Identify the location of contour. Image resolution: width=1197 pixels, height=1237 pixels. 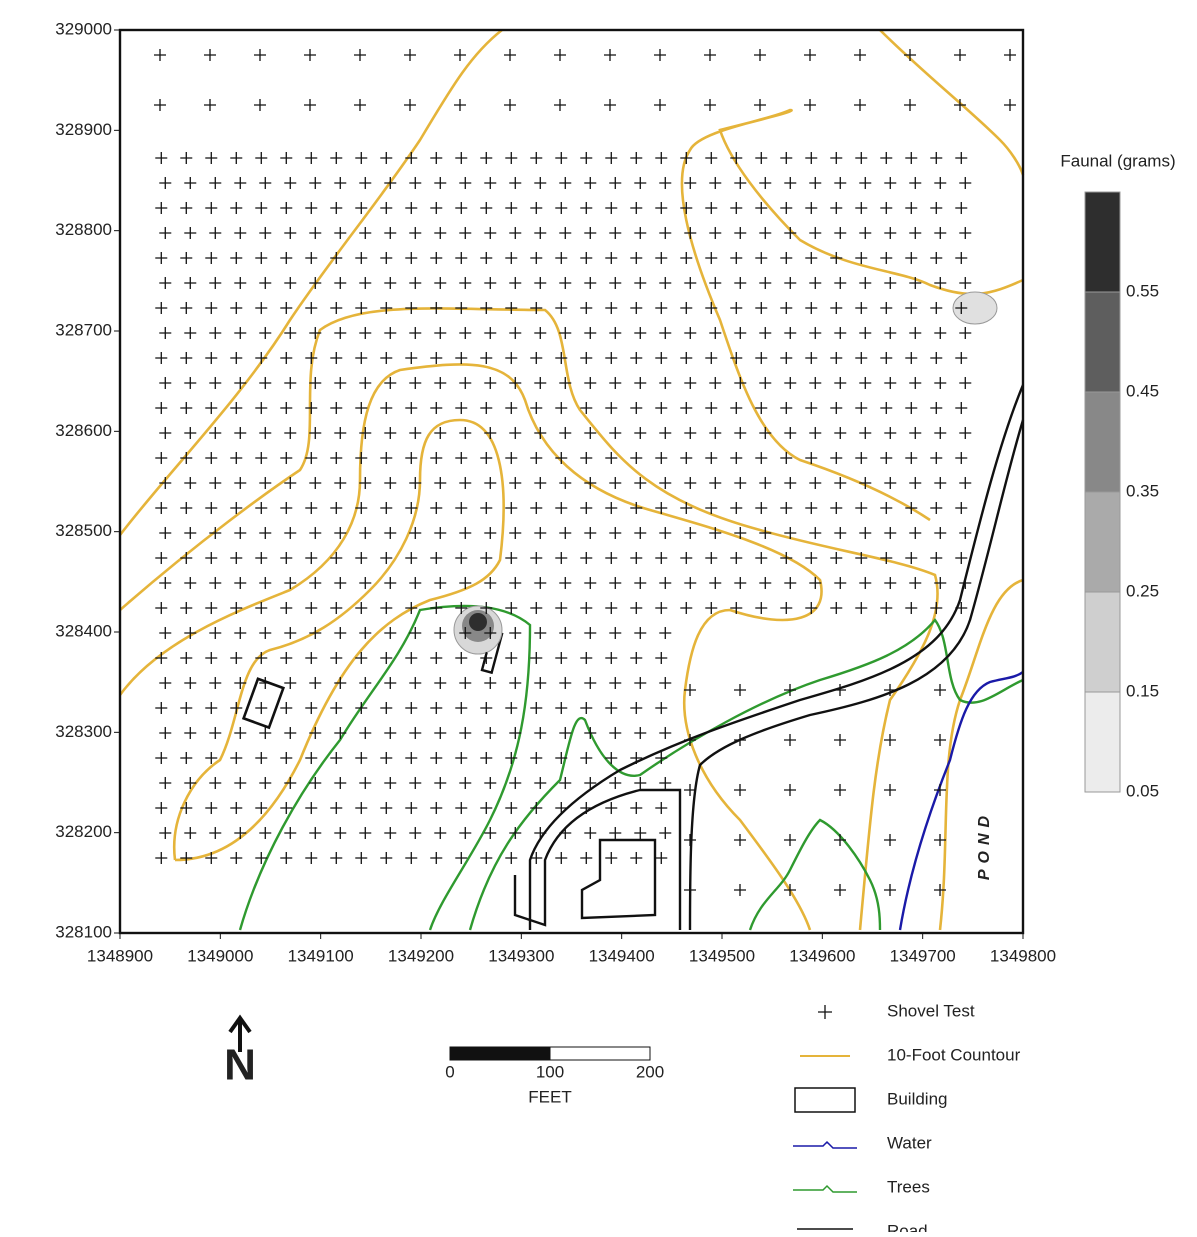
(952, 102).